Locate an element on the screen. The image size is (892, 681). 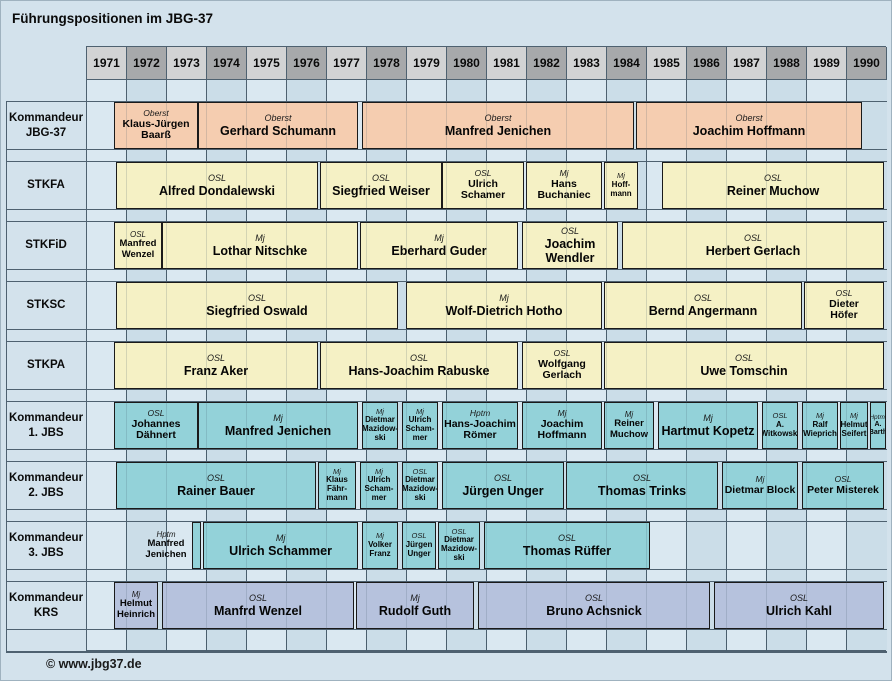
year-header-cell: 1978 is located at coordinates (387, 63).